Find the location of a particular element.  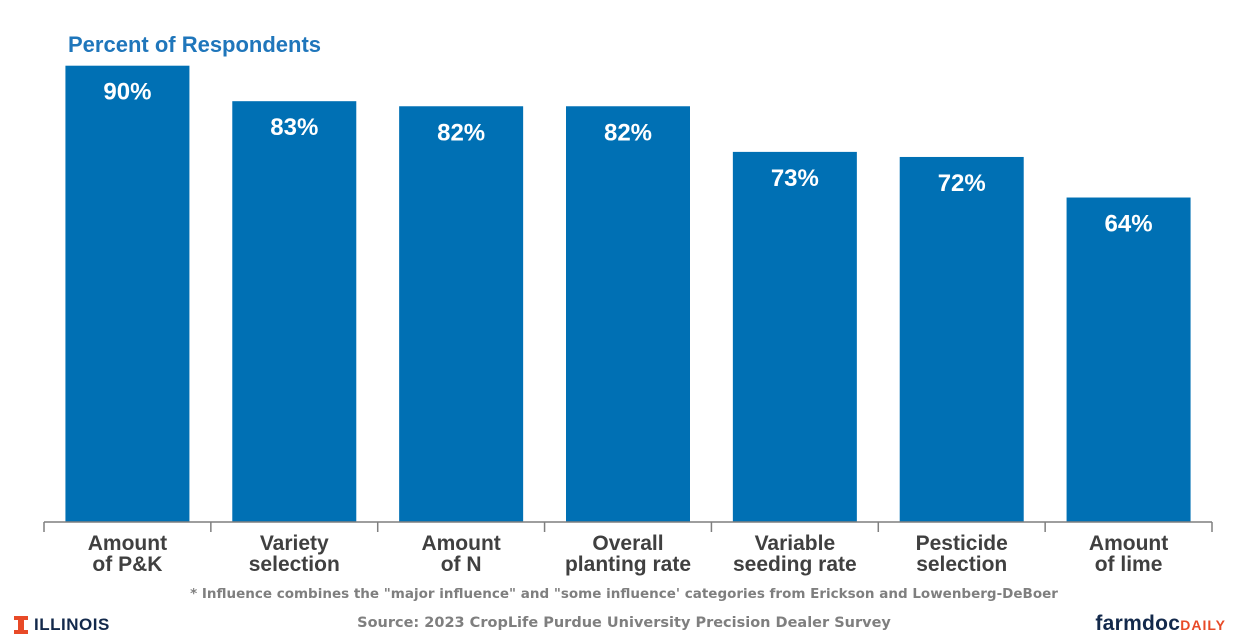

illinois-logo: ILLINOIS is located at coordinates (62, 625).